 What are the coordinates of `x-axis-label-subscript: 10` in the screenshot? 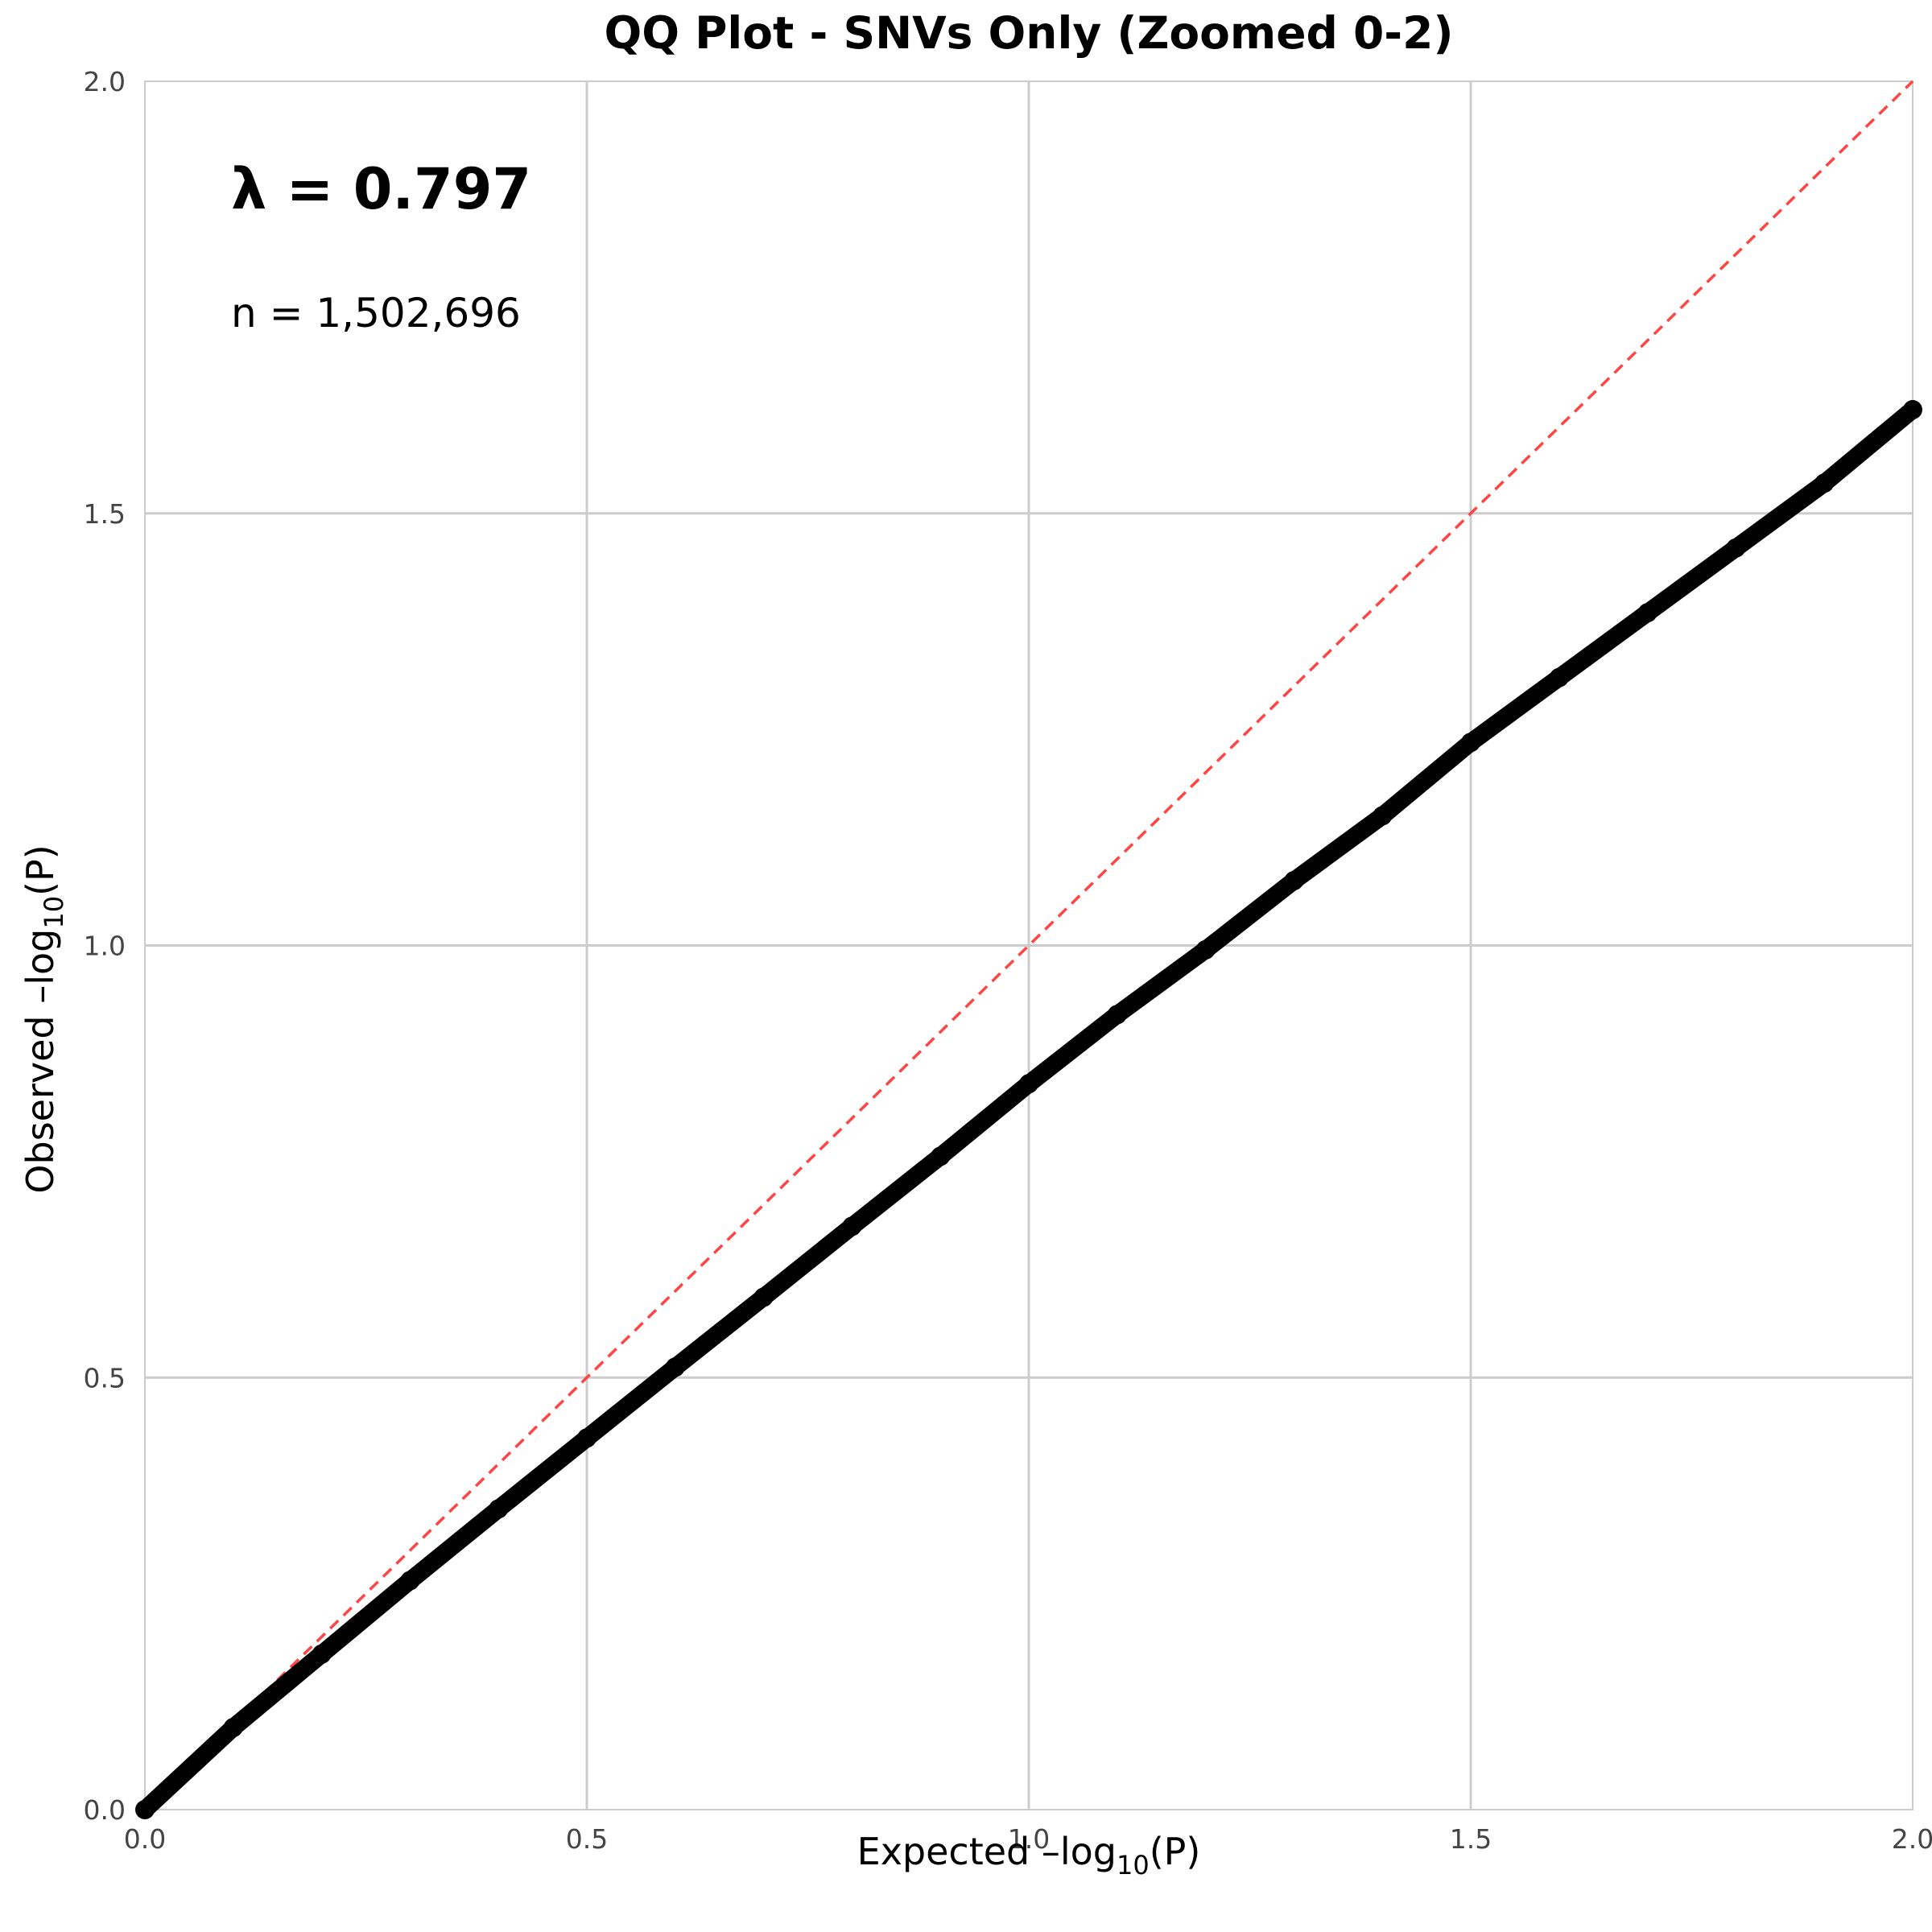 It's located at (1133, 1865).